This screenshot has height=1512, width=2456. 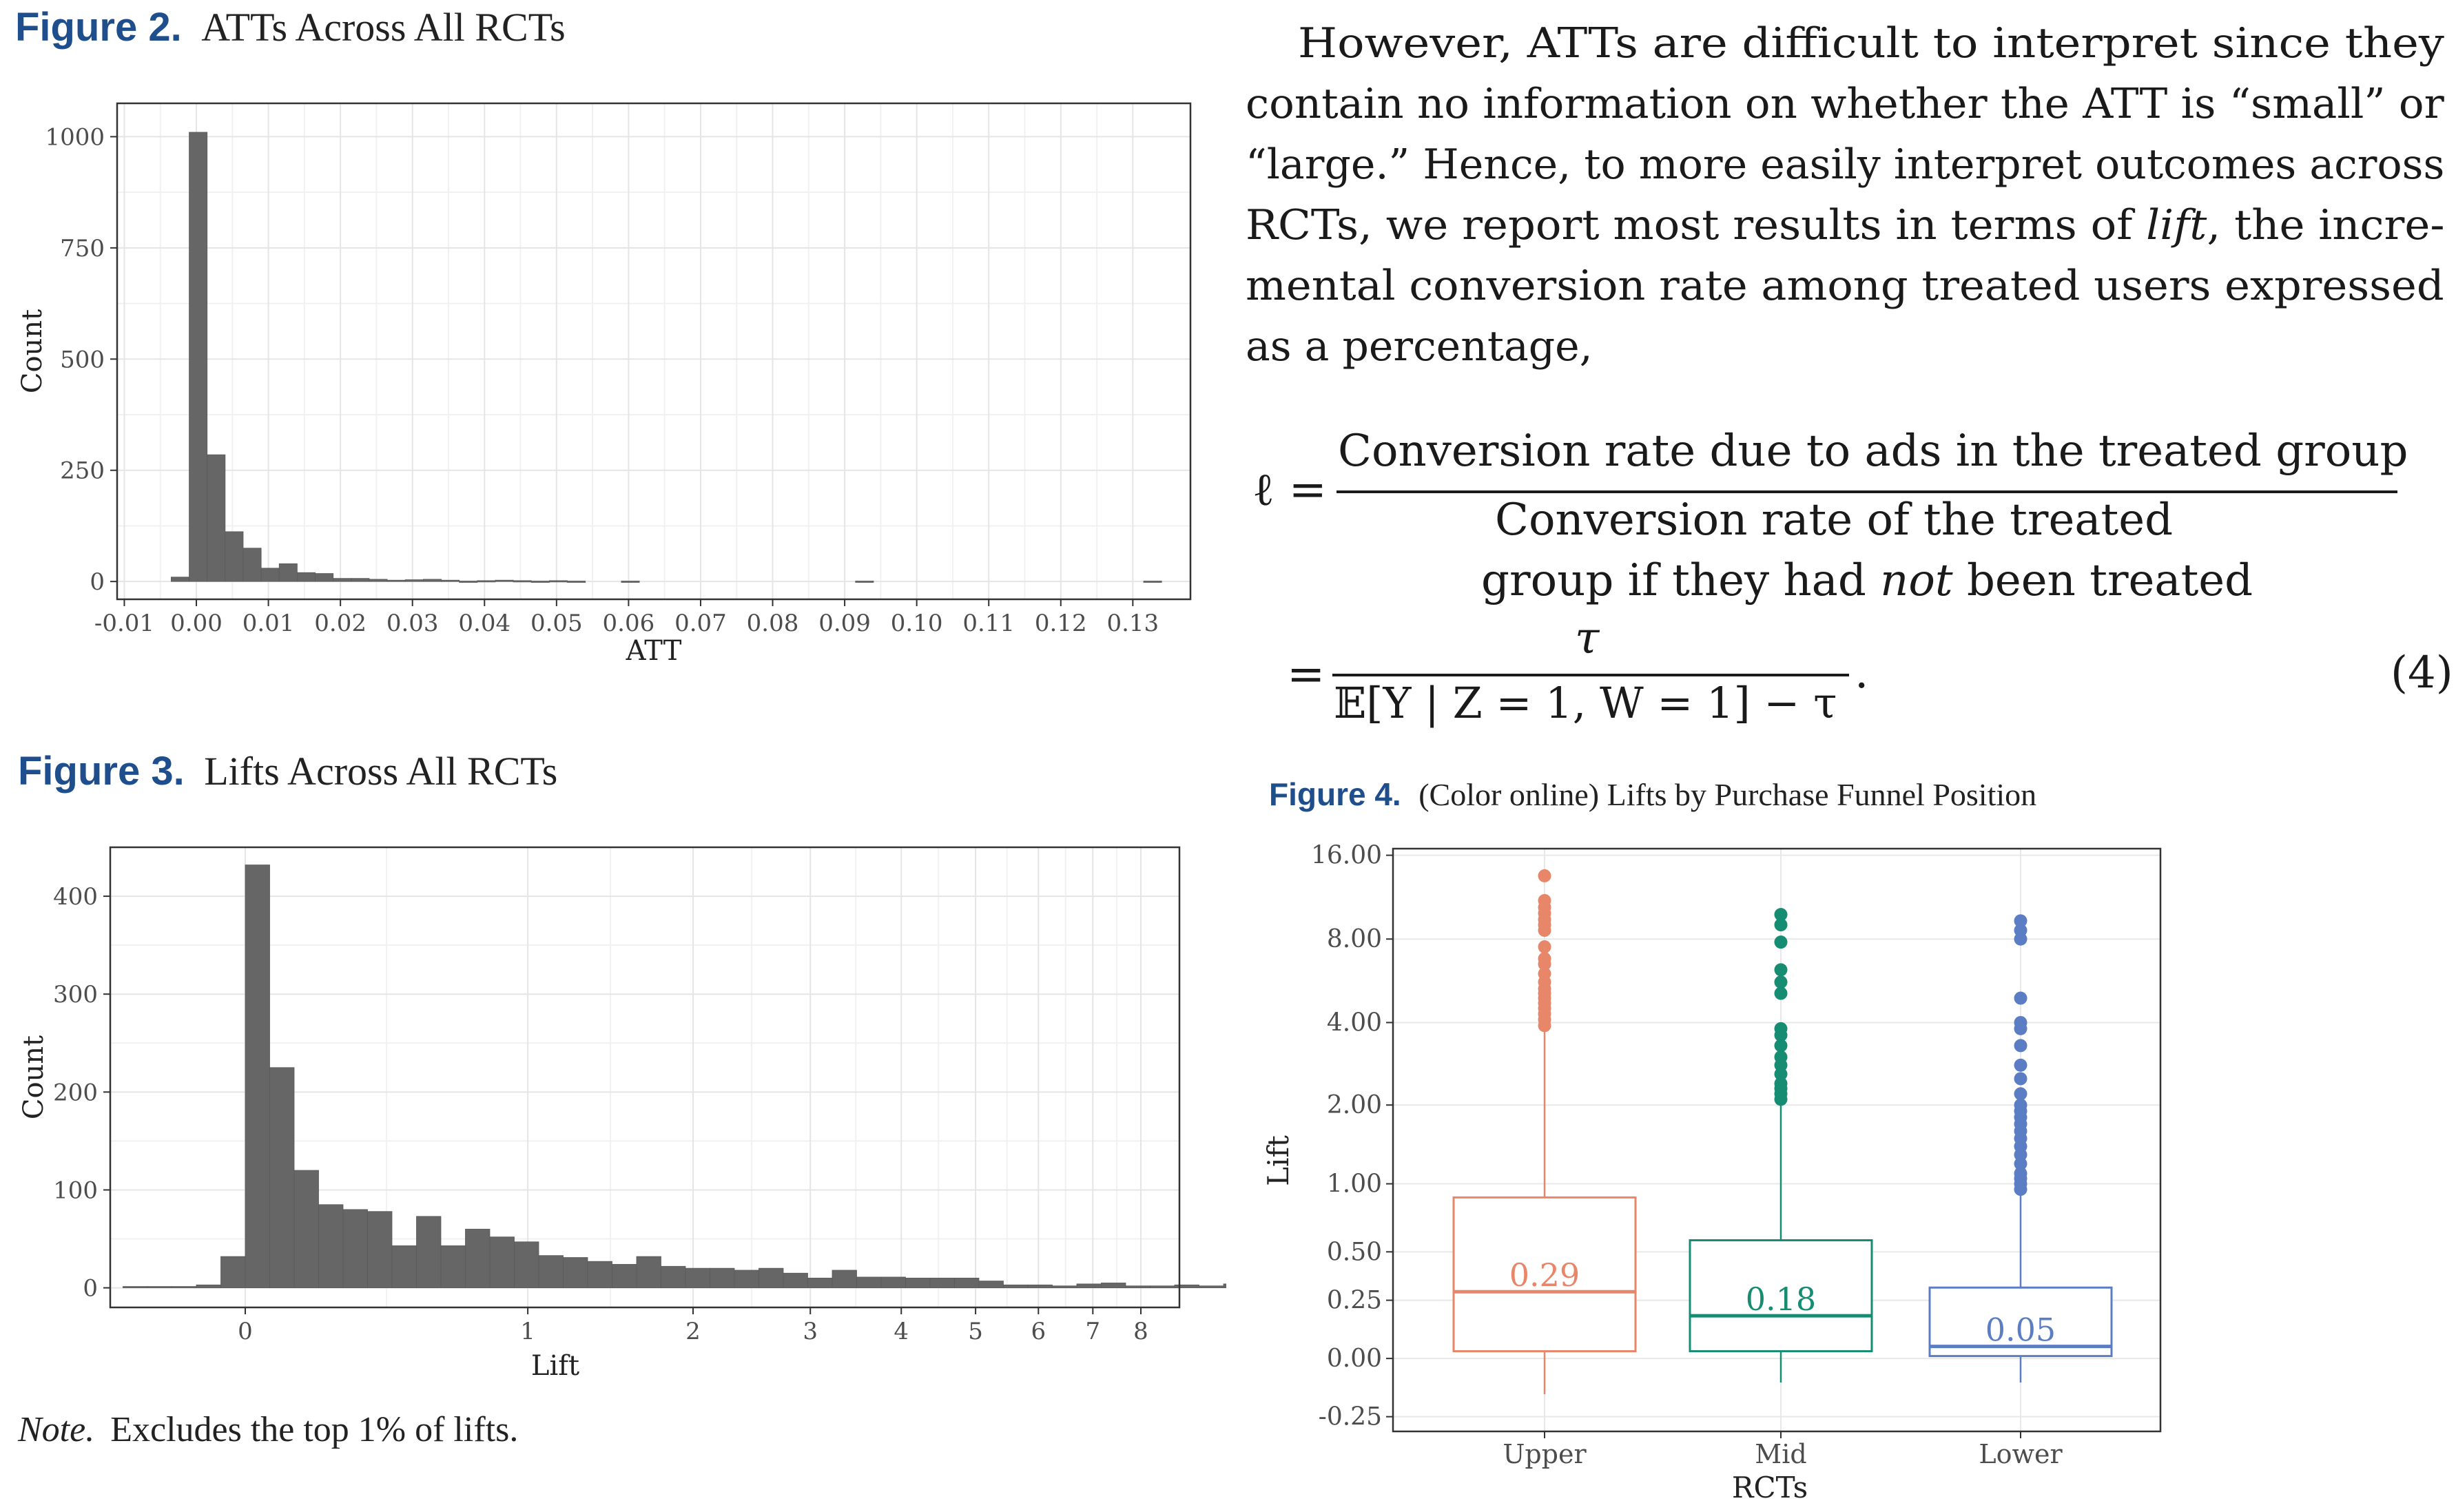 I want to click on note-label: Note., so click(x=56, y=1430).